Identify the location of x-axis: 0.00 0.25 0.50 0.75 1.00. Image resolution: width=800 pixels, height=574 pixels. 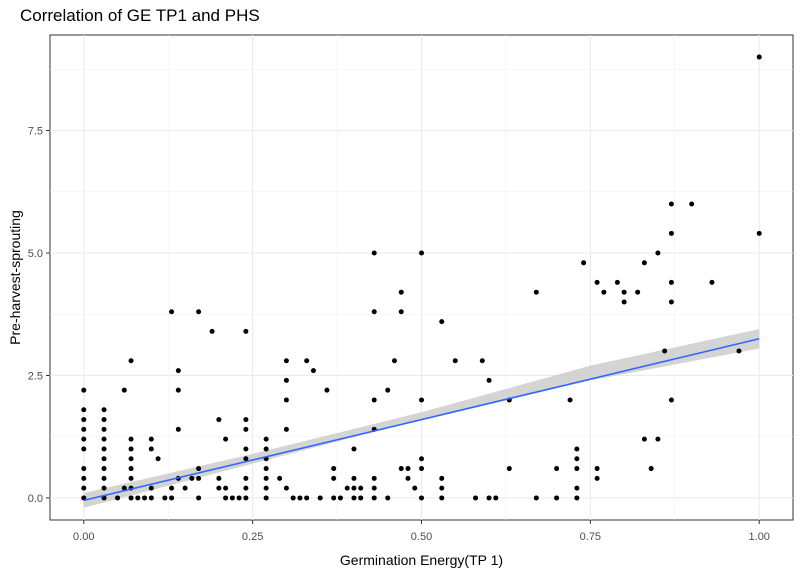
(421, 531).